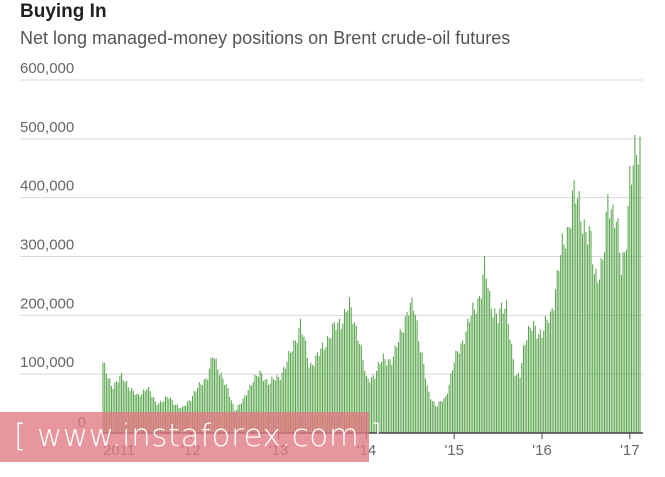 This screenshot has height=477, width=665. What do you see at coordinates (454, 450) in the screenshot?
I see `x-tick-label: '15` at bounding box center [454, 450].